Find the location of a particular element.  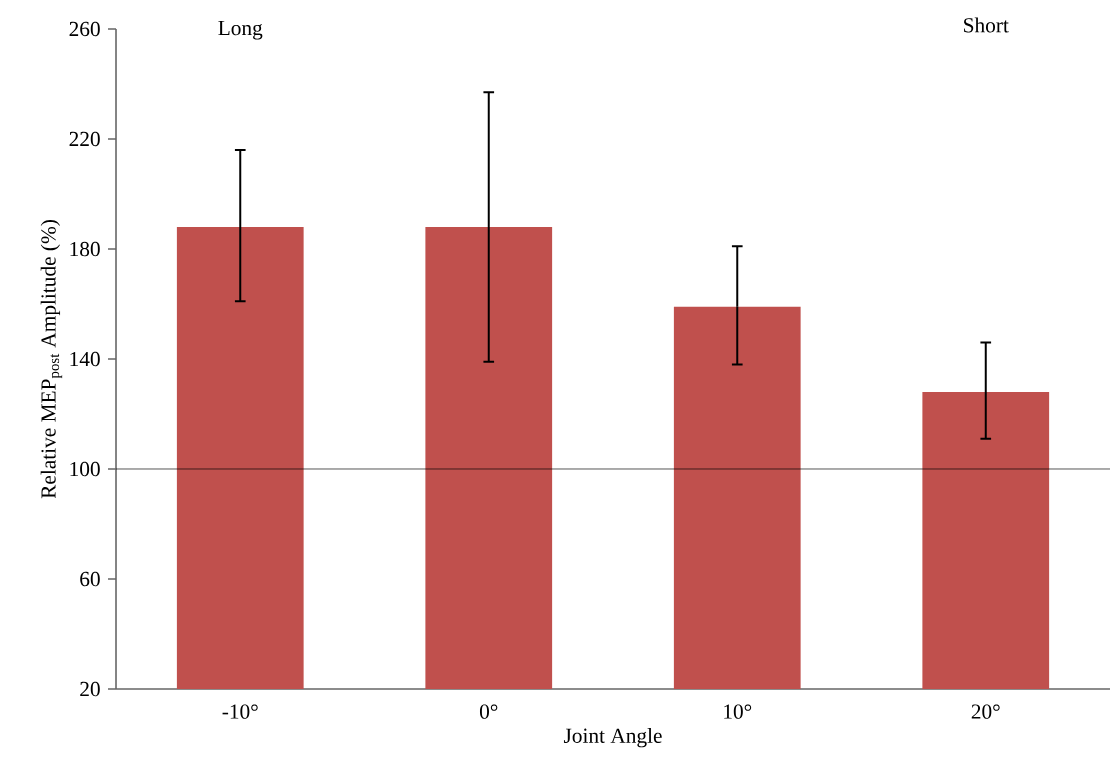

x-tick-label: 10° is located at coordinates (738, 711).